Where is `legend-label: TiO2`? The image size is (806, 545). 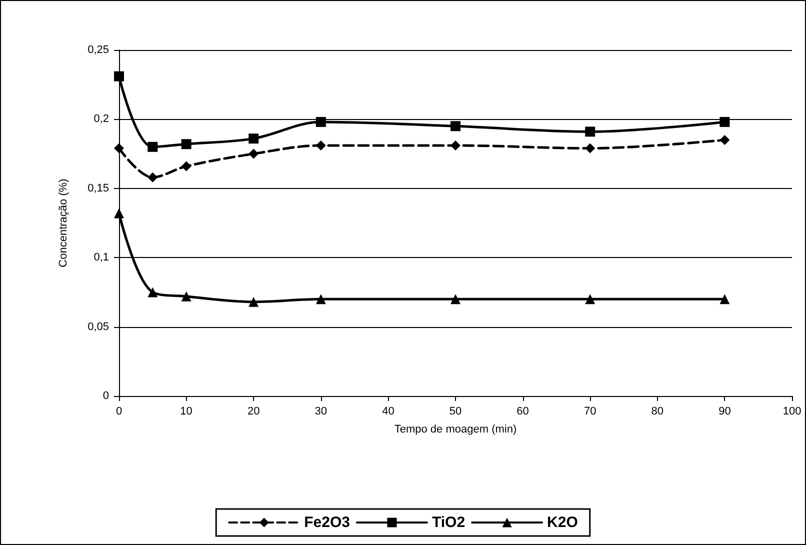 legend-label: TiO2 is located at coordinates (449, 522).